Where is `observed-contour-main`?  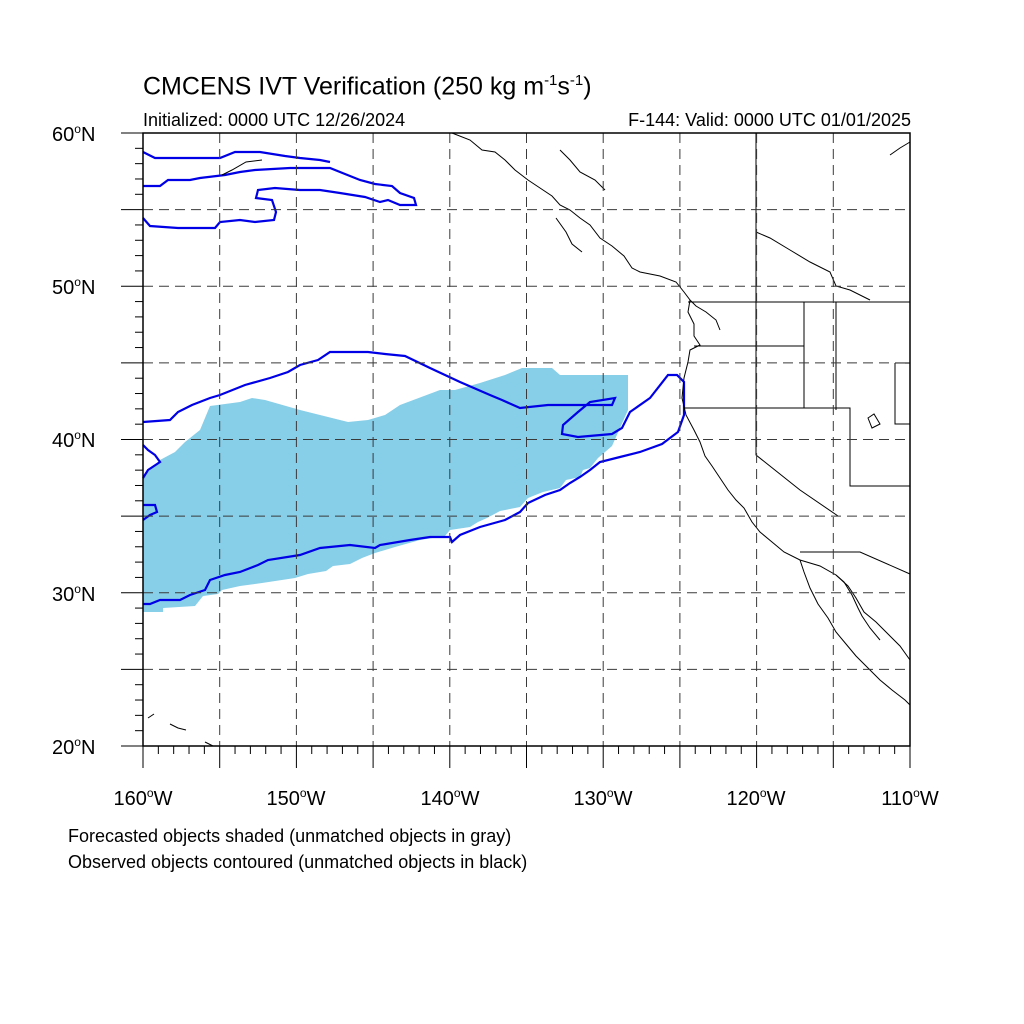
observed-contour-main is located at coordinates (414, 478).